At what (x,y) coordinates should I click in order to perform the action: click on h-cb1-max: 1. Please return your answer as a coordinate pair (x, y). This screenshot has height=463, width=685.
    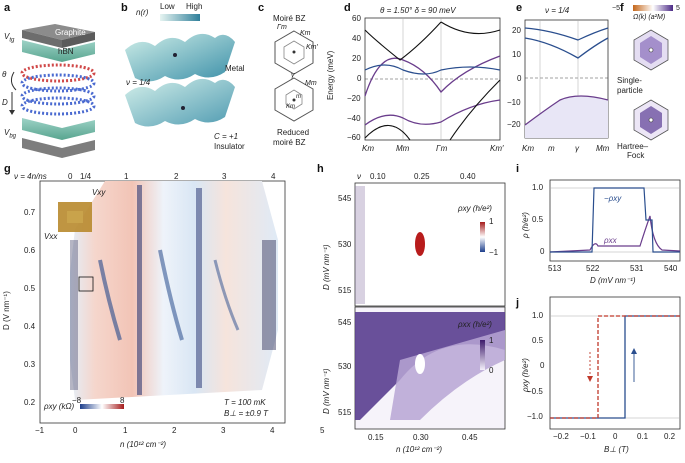
    Looking at the image, I should click on (491, 221).